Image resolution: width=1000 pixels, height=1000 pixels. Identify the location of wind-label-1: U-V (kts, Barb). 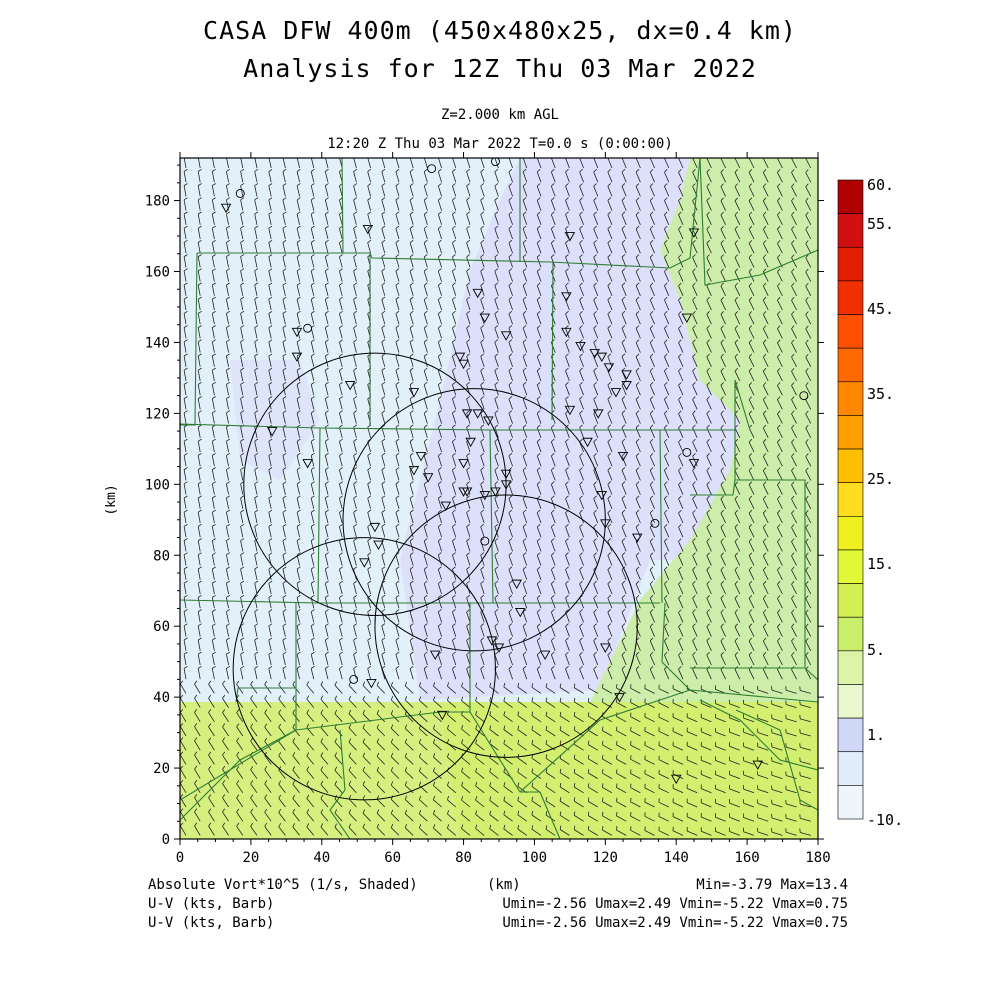
(211, 904).